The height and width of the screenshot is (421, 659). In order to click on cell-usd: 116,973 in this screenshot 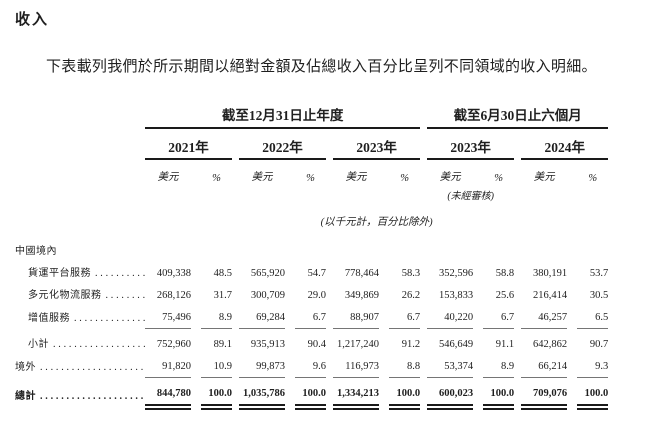, I will do `click(356, 366)`.